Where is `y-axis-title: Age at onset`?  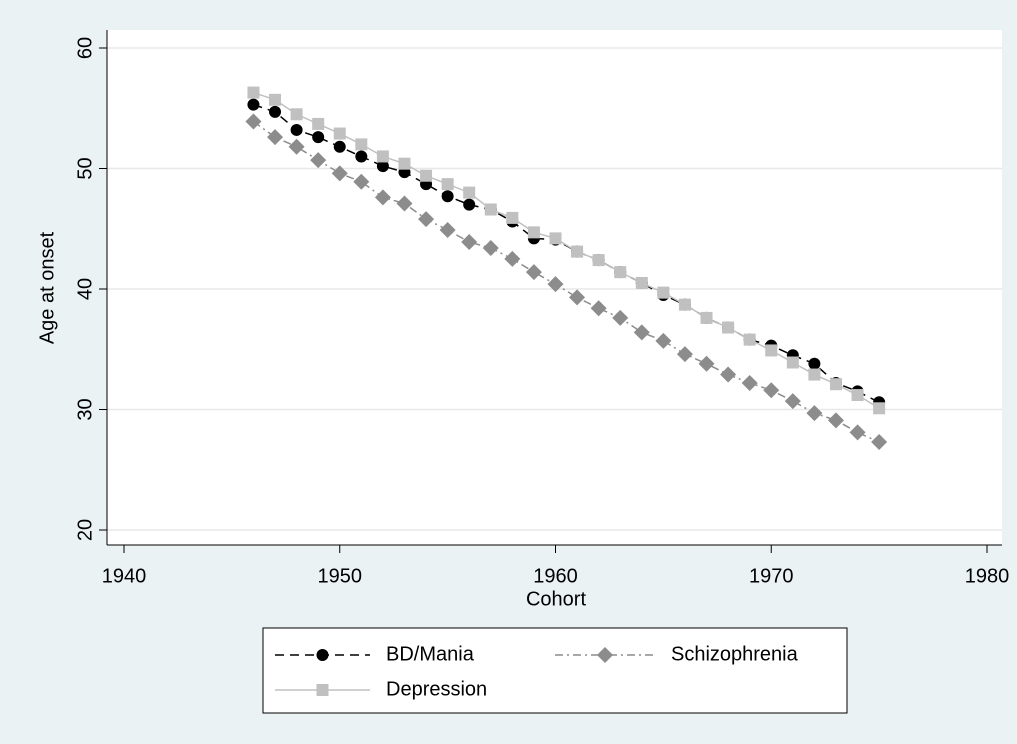
y-axis-title: Age at onset is located at coordinates (47, 287).